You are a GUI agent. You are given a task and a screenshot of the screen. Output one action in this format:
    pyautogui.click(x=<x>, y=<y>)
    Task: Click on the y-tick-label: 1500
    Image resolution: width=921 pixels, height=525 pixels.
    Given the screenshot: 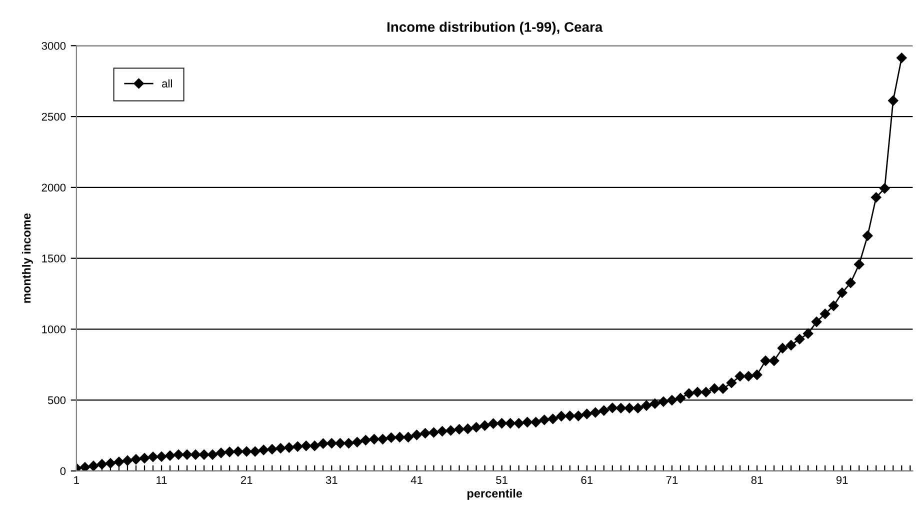 What is the action you would take?
    pyautogui.click(x=54, y=258)
    